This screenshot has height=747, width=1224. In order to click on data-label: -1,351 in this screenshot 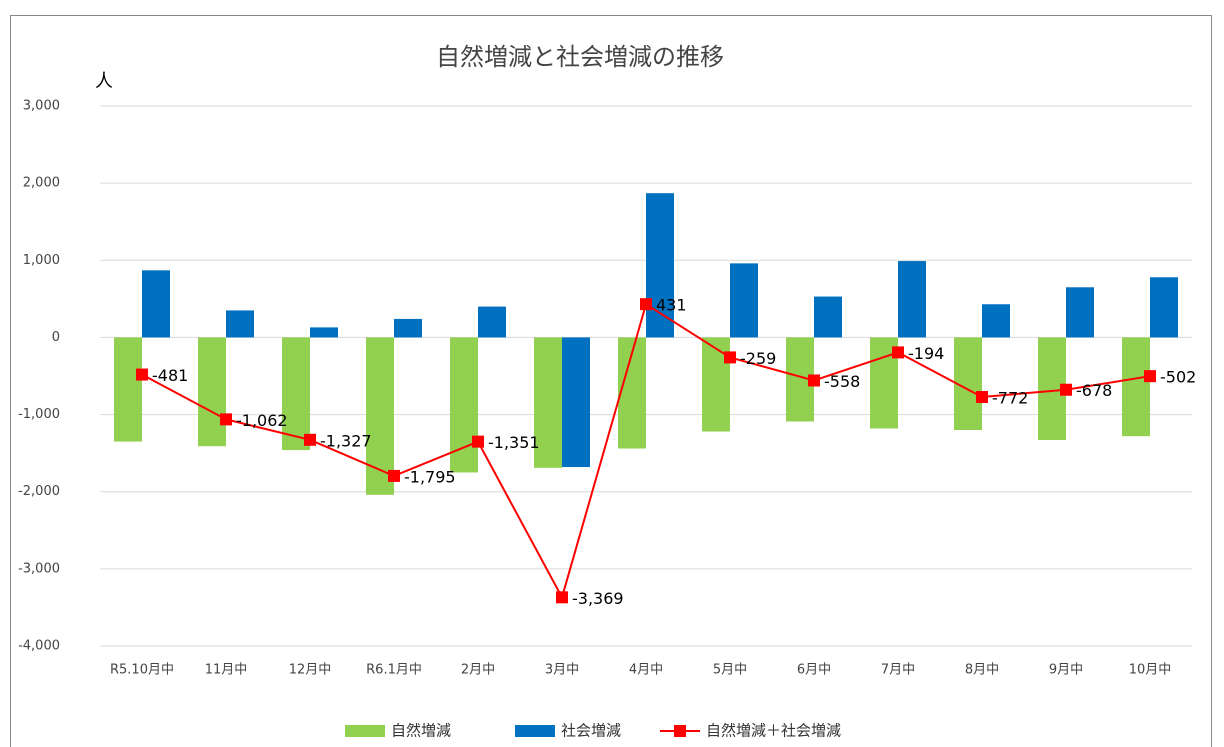, I will do `click(514, 442)`.